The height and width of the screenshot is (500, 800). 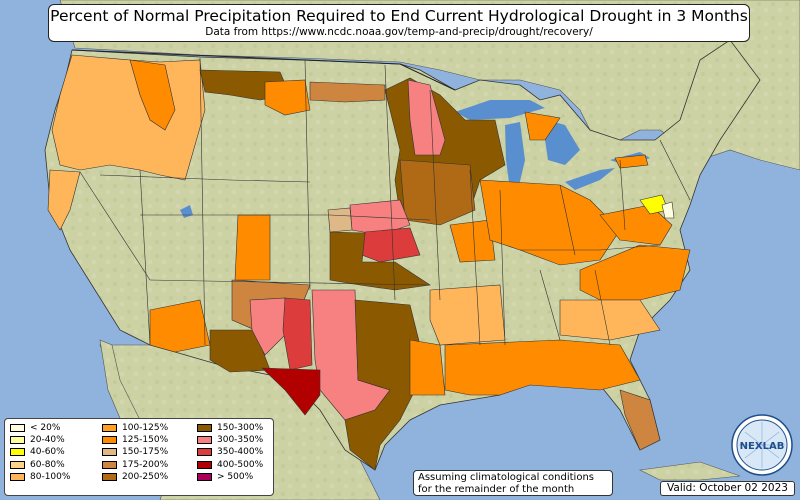 I want to click on drought-region-california, so click(x=64, y=200).